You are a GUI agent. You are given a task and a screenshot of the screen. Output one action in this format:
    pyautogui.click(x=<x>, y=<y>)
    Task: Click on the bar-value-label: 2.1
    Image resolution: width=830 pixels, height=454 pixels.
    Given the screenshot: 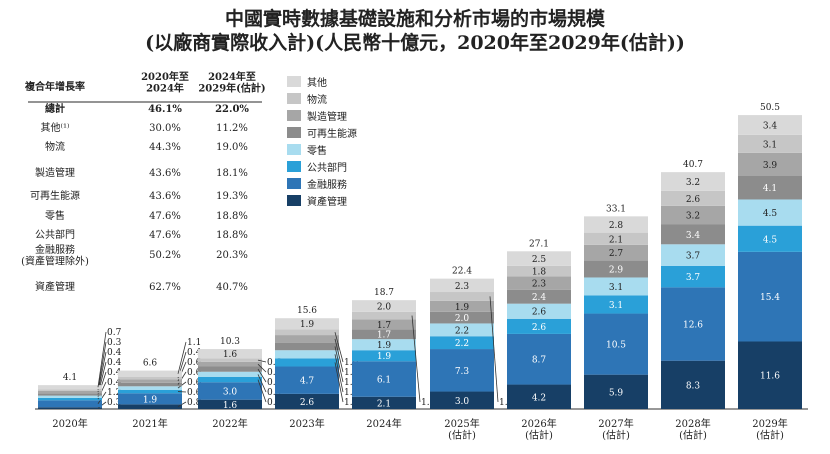 What is the action you would take?
    pyautogui.click(x=384, y=404)
    